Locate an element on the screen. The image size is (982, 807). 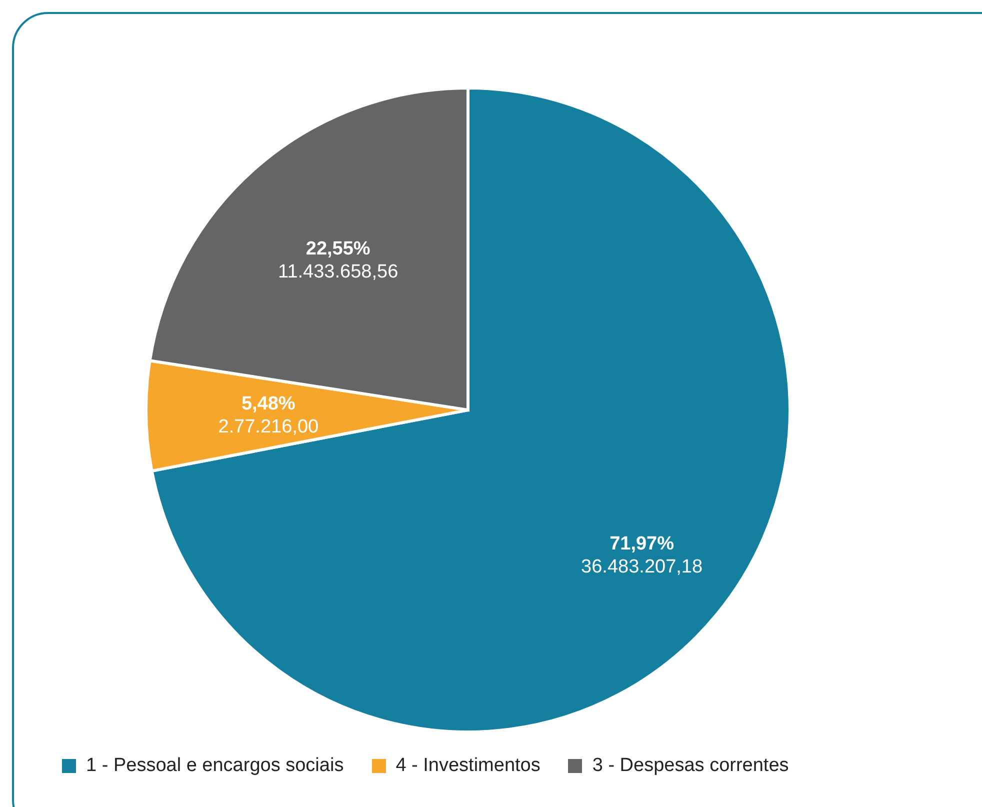
data-label: 5,48% is located at coordinates (268, 404).